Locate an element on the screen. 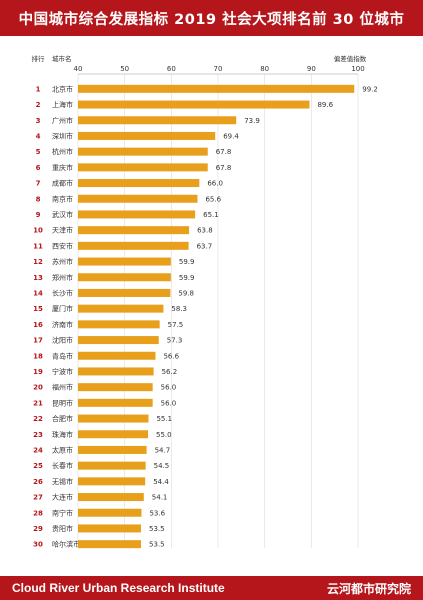 The height and width of the screenshot is (600, 423). rank-label: 21 is located at coordinates (38, 403).